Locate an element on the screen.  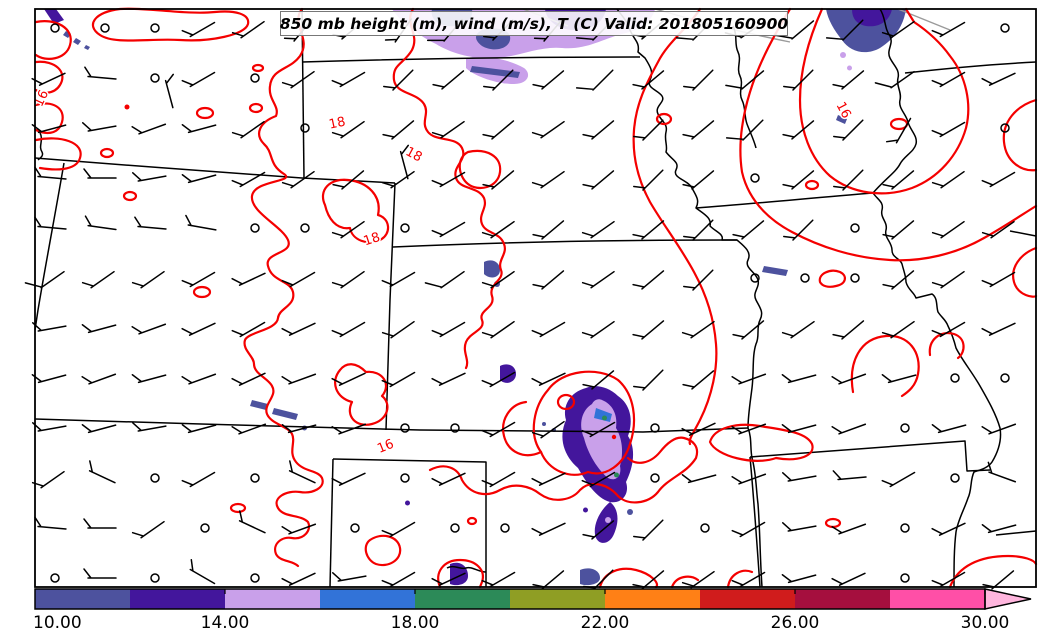
graticule-line is located at coordinates (924, 19).